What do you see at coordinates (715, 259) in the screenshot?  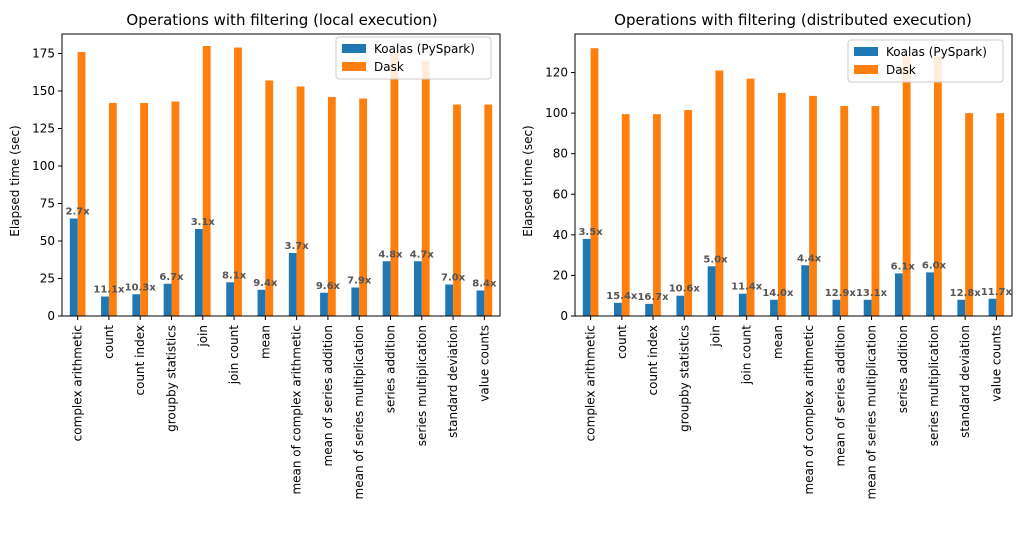 I see `speedup-label: 5.0x` at bounding box center [715, 259].